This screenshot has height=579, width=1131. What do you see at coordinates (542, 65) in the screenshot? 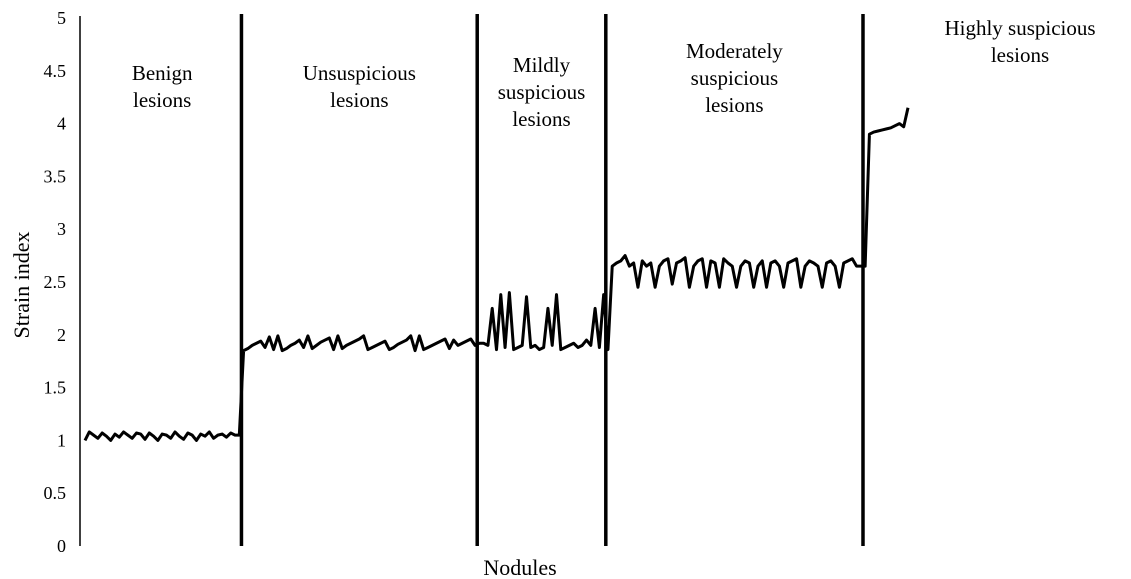
I see `region-label-line: Mildly` at bounding box center [542, 65].